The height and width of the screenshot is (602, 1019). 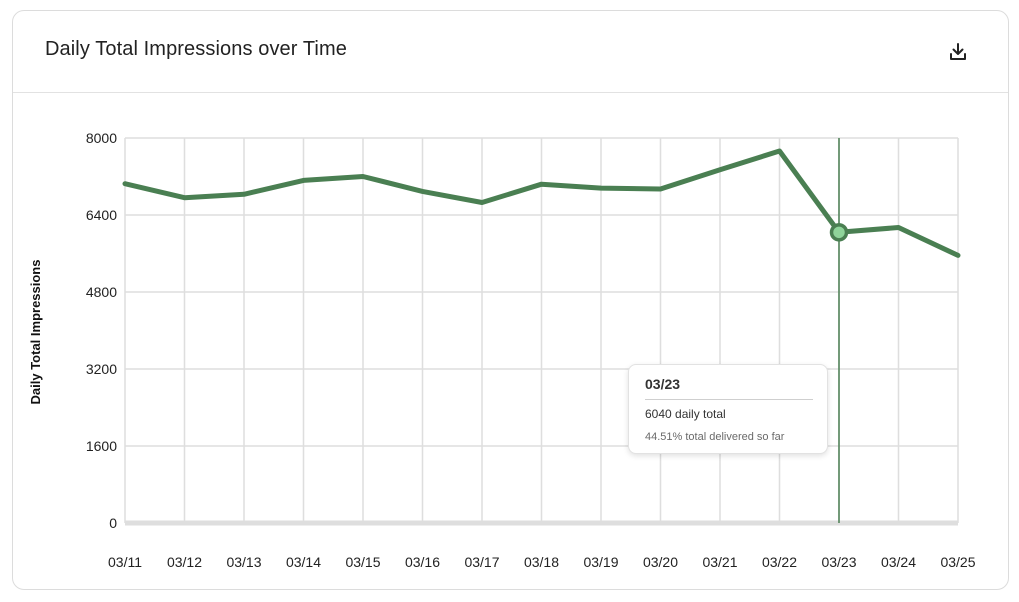 I want to click on x-tick-label: 03/12, so click(x=184, y=562).